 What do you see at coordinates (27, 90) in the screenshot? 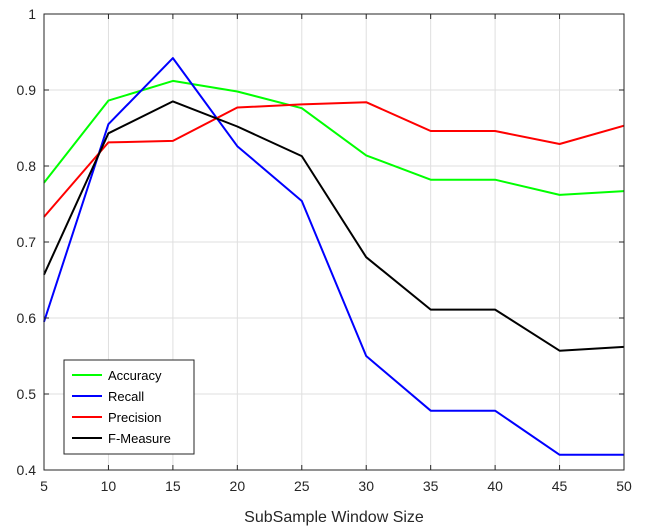
I see `y-tick-label: 0.9` at bounding box center [27, 90].